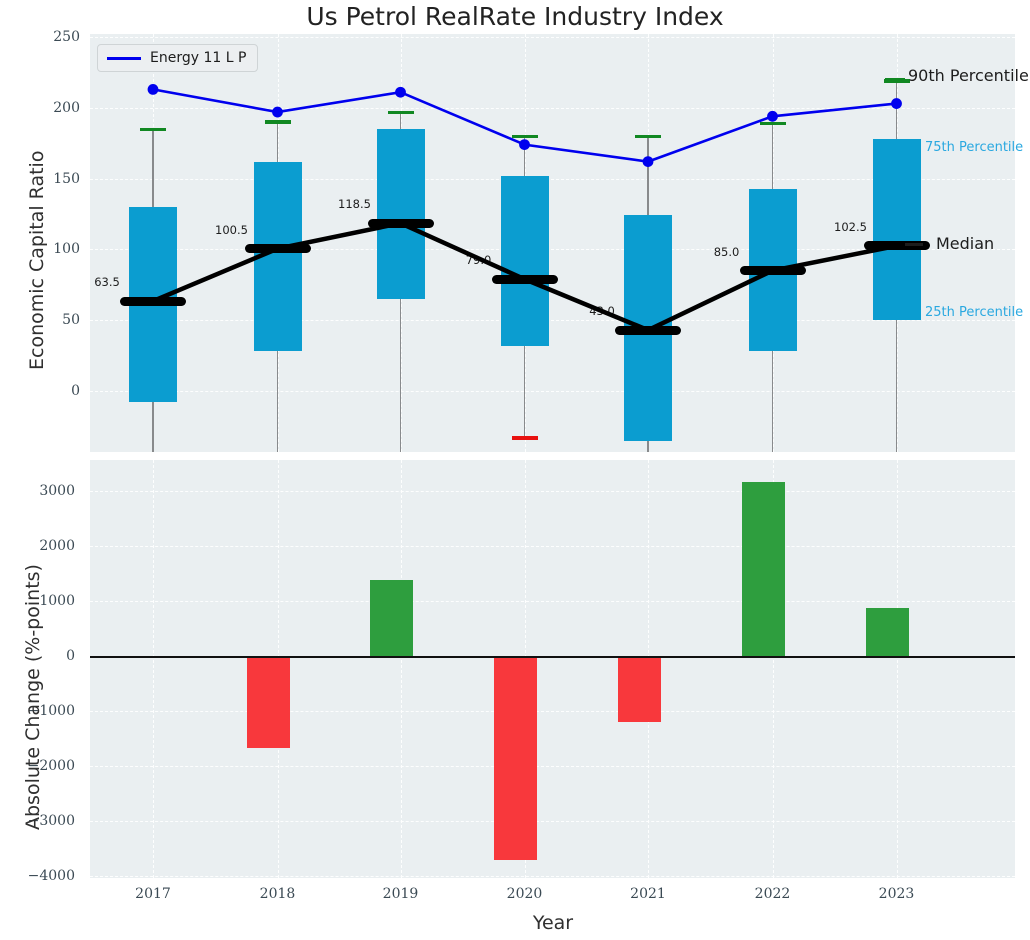 The image size is (1030, 940). What do you see at coordinates (648, 136) in the screenshot?
I see `cap-90th-2021` at bounding box center [648, 136].